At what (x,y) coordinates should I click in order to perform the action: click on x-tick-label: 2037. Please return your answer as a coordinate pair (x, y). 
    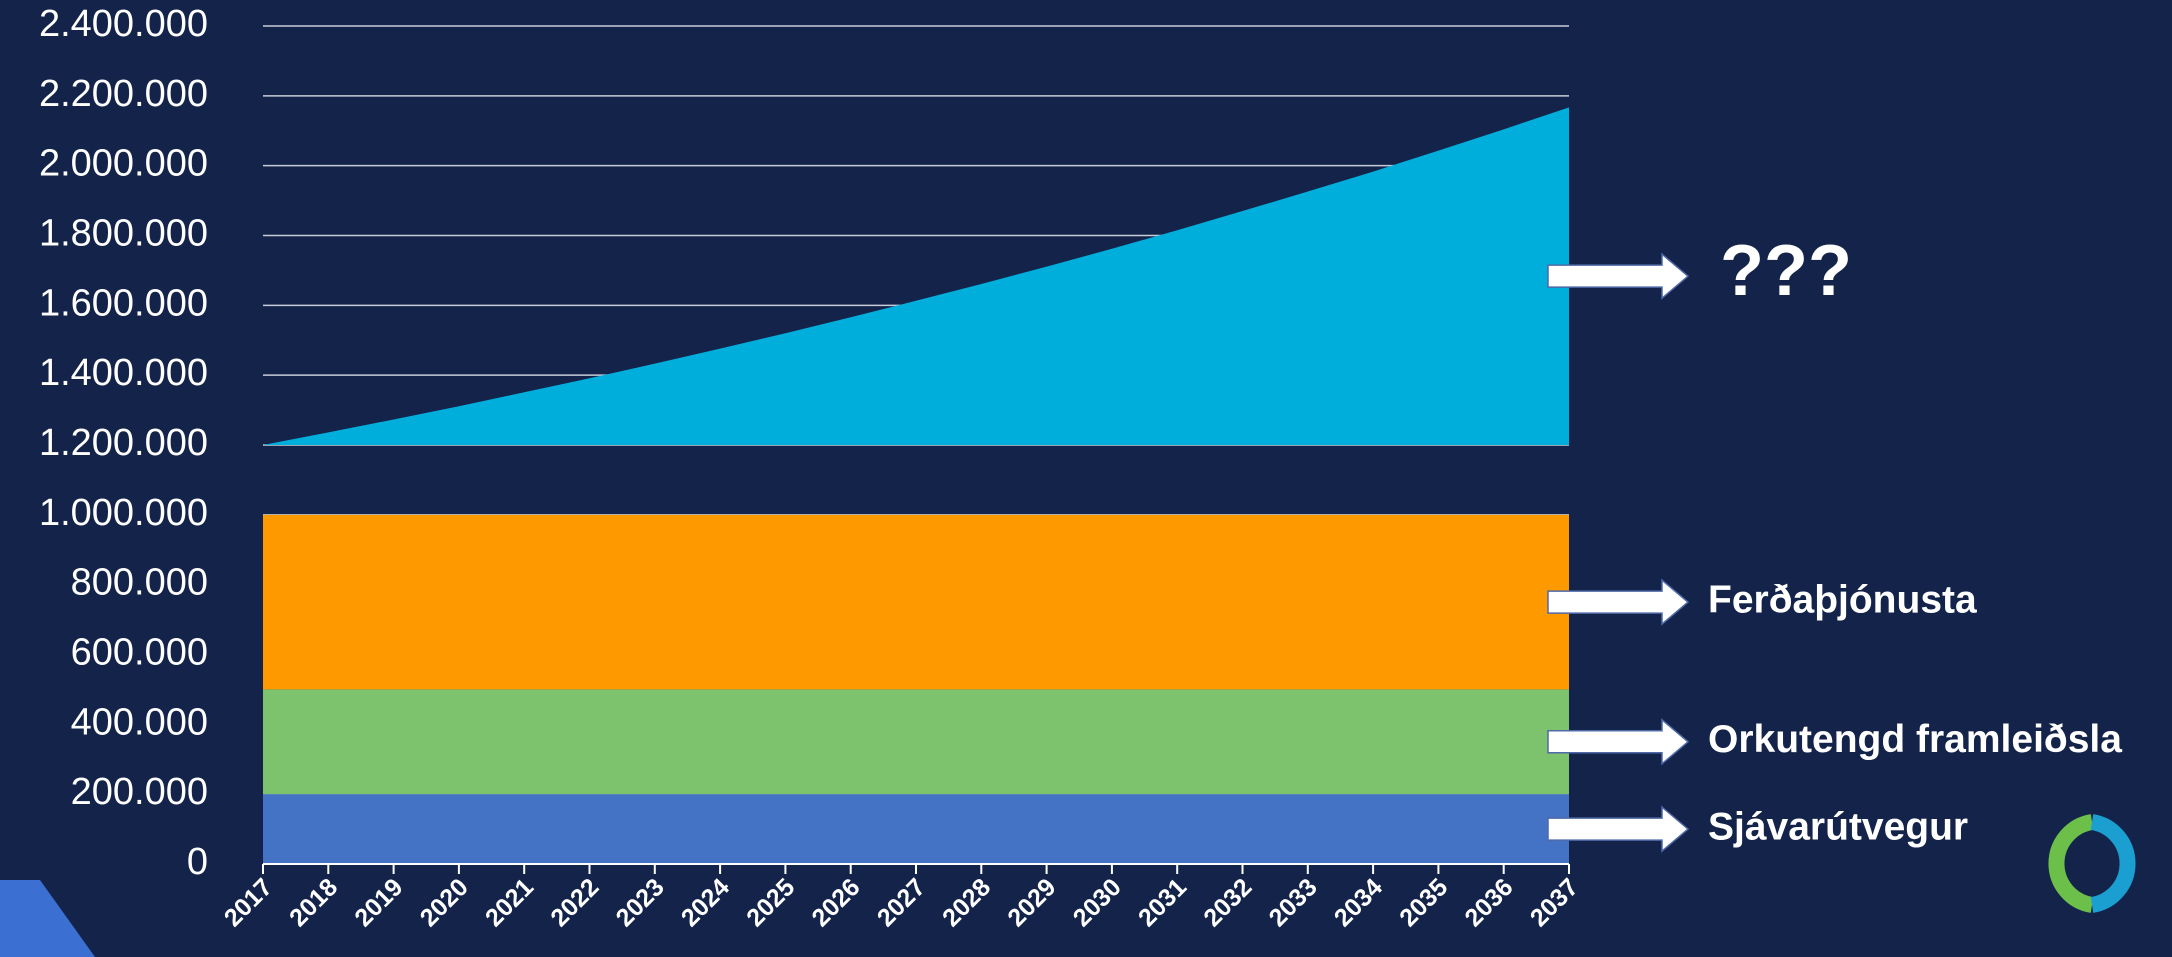
    Looking at the image, I should click on (1554, 902).